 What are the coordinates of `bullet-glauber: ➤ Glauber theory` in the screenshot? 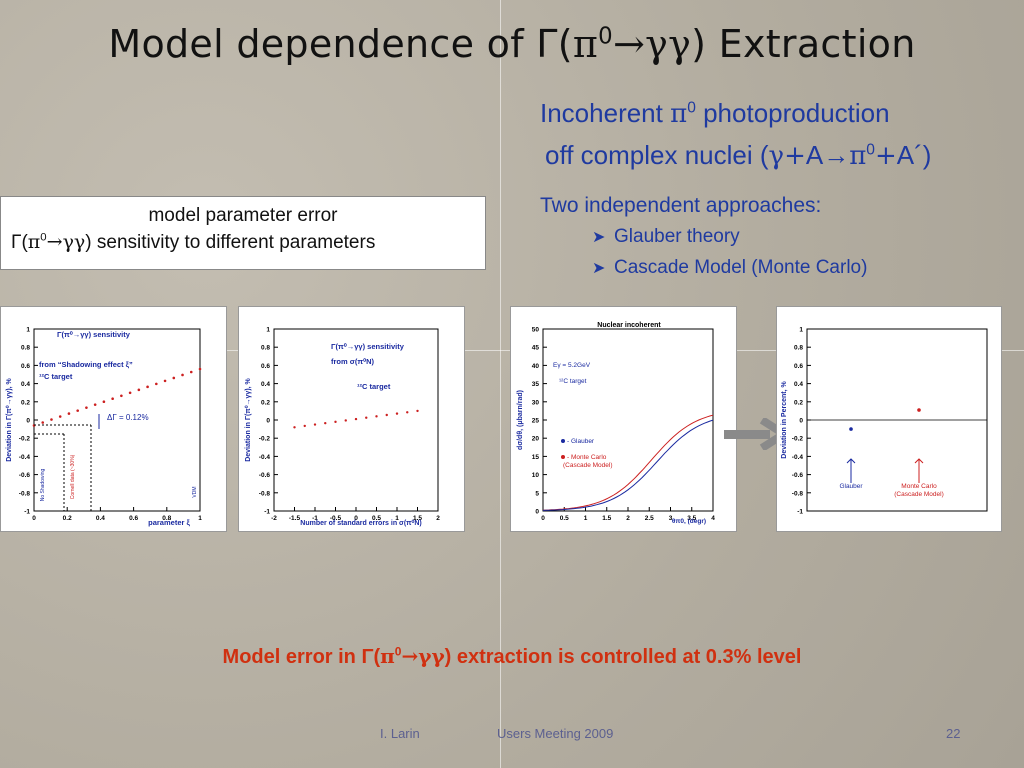 It's located at (666, 237).